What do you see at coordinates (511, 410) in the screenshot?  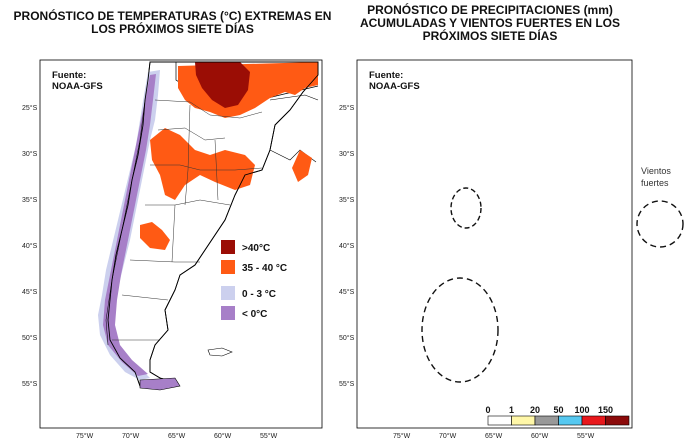 I see `colorbar-label: 1` at bounding box center [511, 410].